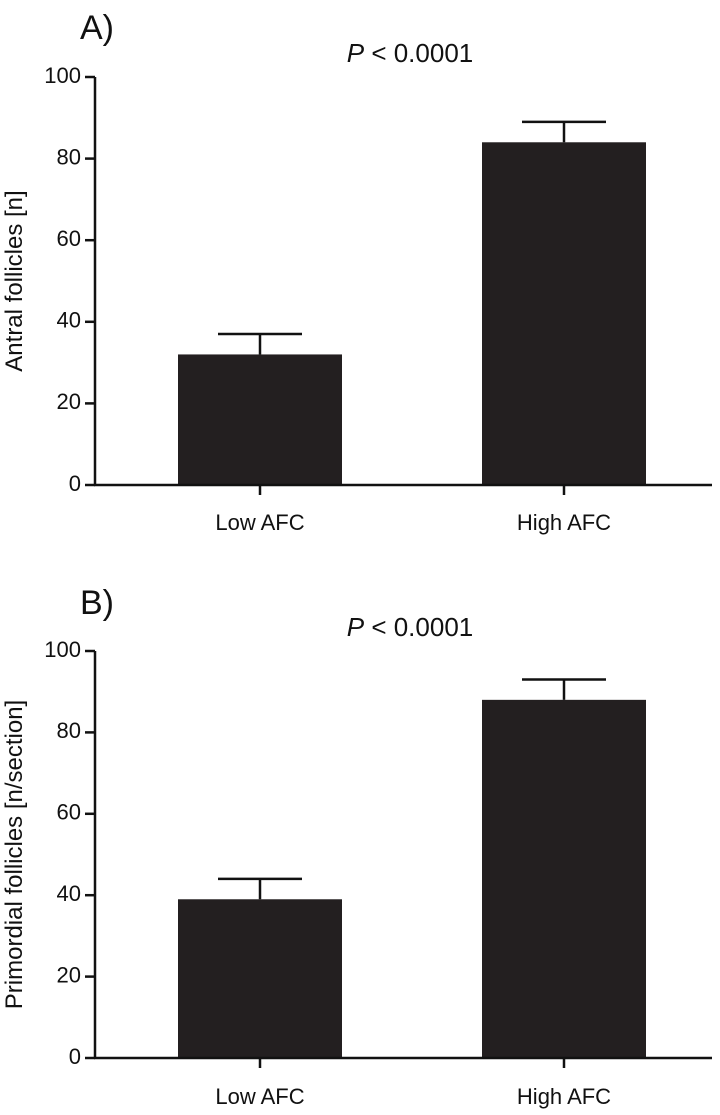  Describe the element at coordinates (14, 854) in the screenshot. I see `y-axis-label: Primordial follicles [n/section]` at that location.